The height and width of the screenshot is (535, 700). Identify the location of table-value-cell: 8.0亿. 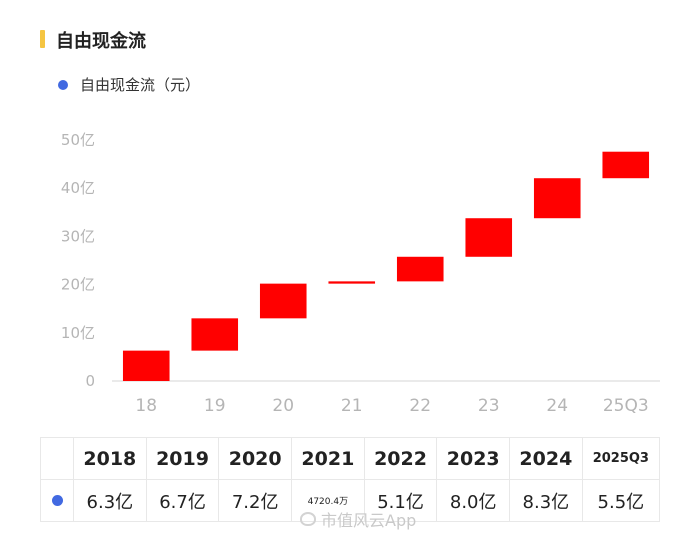
(473, 500).